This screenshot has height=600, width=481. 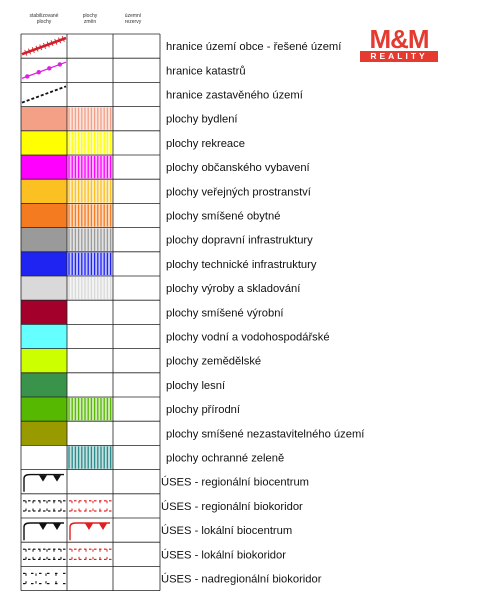 What do you see at coordinates (133, 16) in the screenshot?
I see `header-reserve-line1: územní` at bounding box center [133, 16].